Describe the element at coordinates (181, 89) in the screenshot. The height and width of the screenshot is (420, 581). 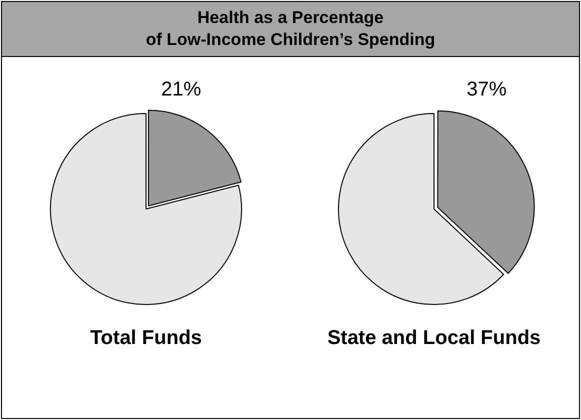
I see `data-label: 21%` at that location.